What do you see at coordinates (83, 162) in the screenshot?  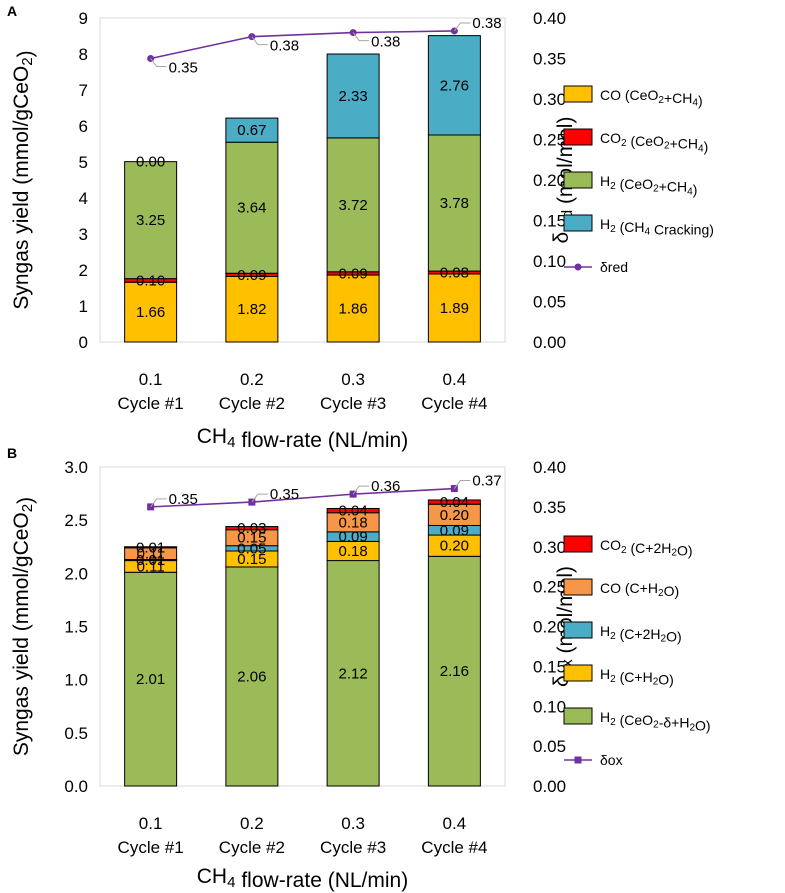 I see `y-tick-label: 5` at bounding box center [83, 162].